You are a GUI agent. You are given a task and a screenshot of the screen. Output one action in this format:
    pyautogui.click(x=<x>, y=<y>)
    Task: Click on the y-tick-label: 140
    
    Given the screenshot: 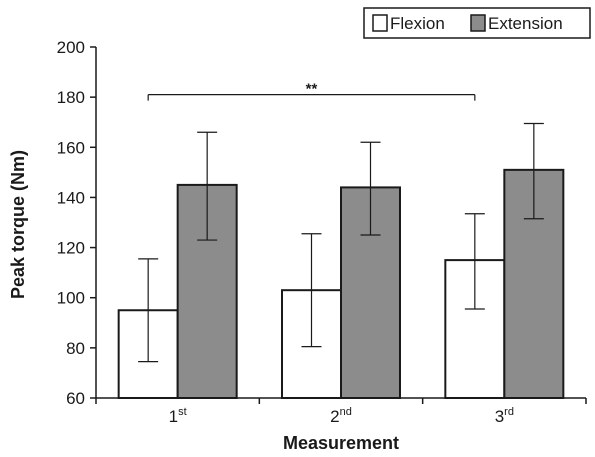 What is the action you would take?
    pyautogui.click(x=71, y=197)
    